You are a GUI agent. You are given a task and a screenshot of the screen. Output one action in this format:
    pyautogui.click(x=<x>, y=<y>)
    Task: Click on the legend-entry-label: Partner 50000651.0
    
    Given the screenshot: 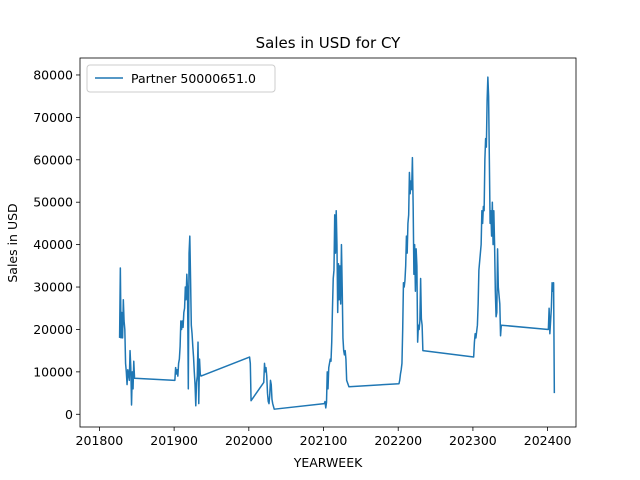 What is the action you would take?
    pyautogui.click(x=193, y=78)
    